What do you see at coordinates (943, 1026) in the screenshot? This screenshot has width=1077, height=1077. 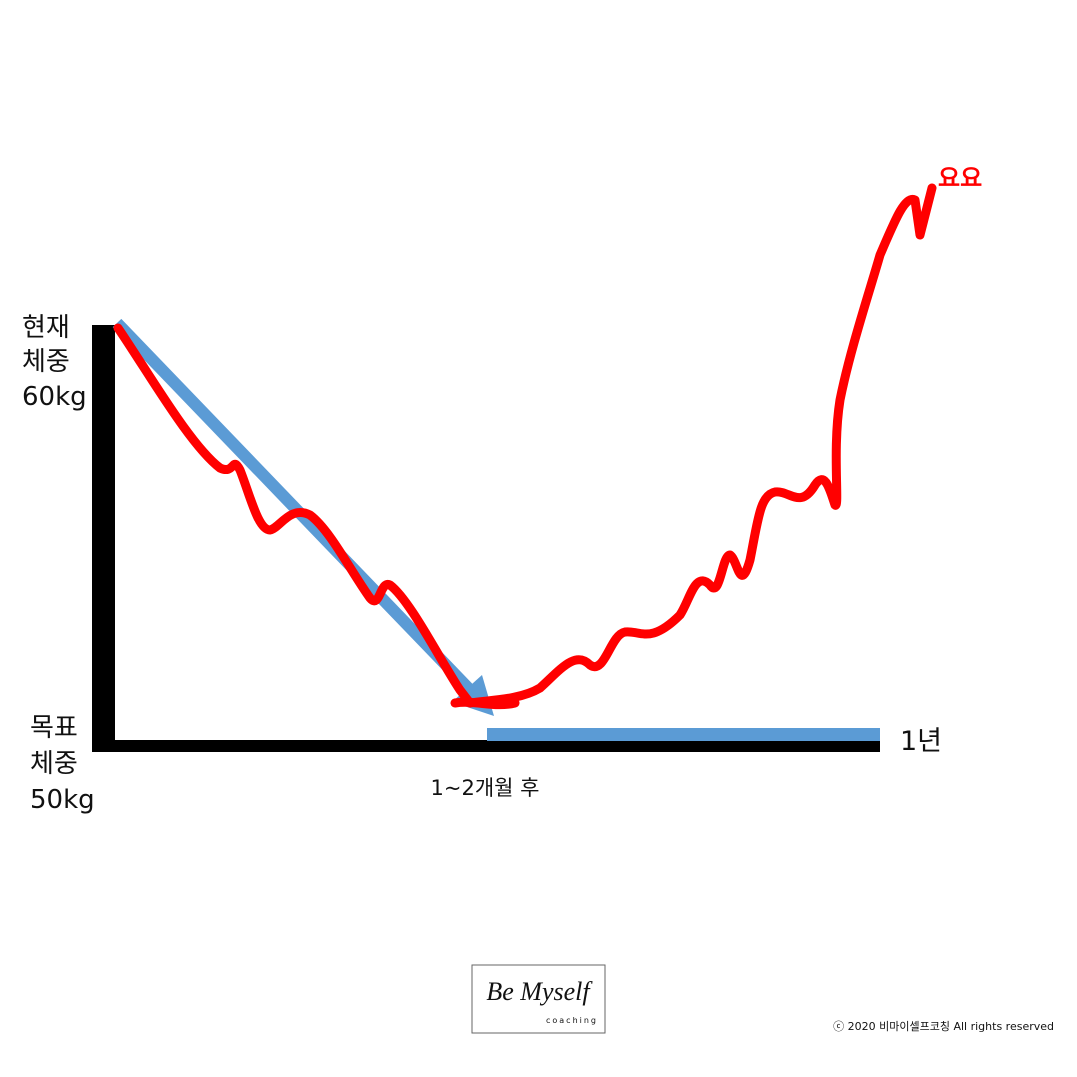 I see `footer: ⓒ 2020 비마이셀프코칭 All rights reserved` at bounding box center [943, 1026].